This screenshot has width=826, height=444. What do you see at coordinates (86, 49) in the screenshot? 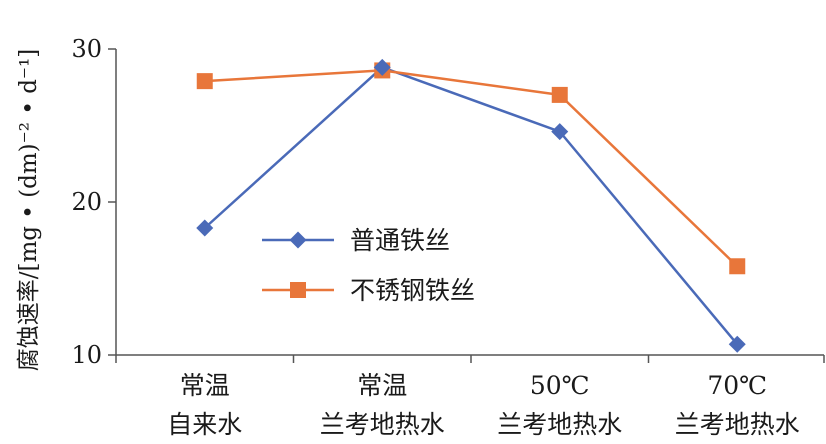
I see `y-tick-label: 30` at bounding box center [86, 49].